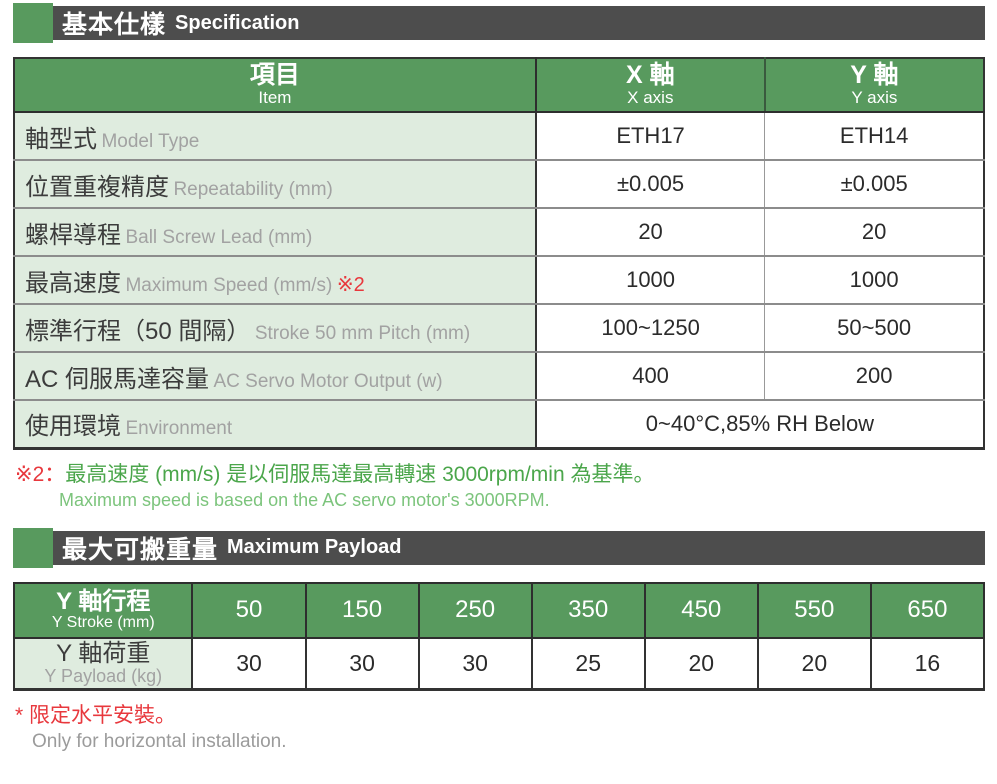 The width and height of the screenshot is (997, 784). I want to click on spec-title-zh: 基本仕樣, so click(114, 25).